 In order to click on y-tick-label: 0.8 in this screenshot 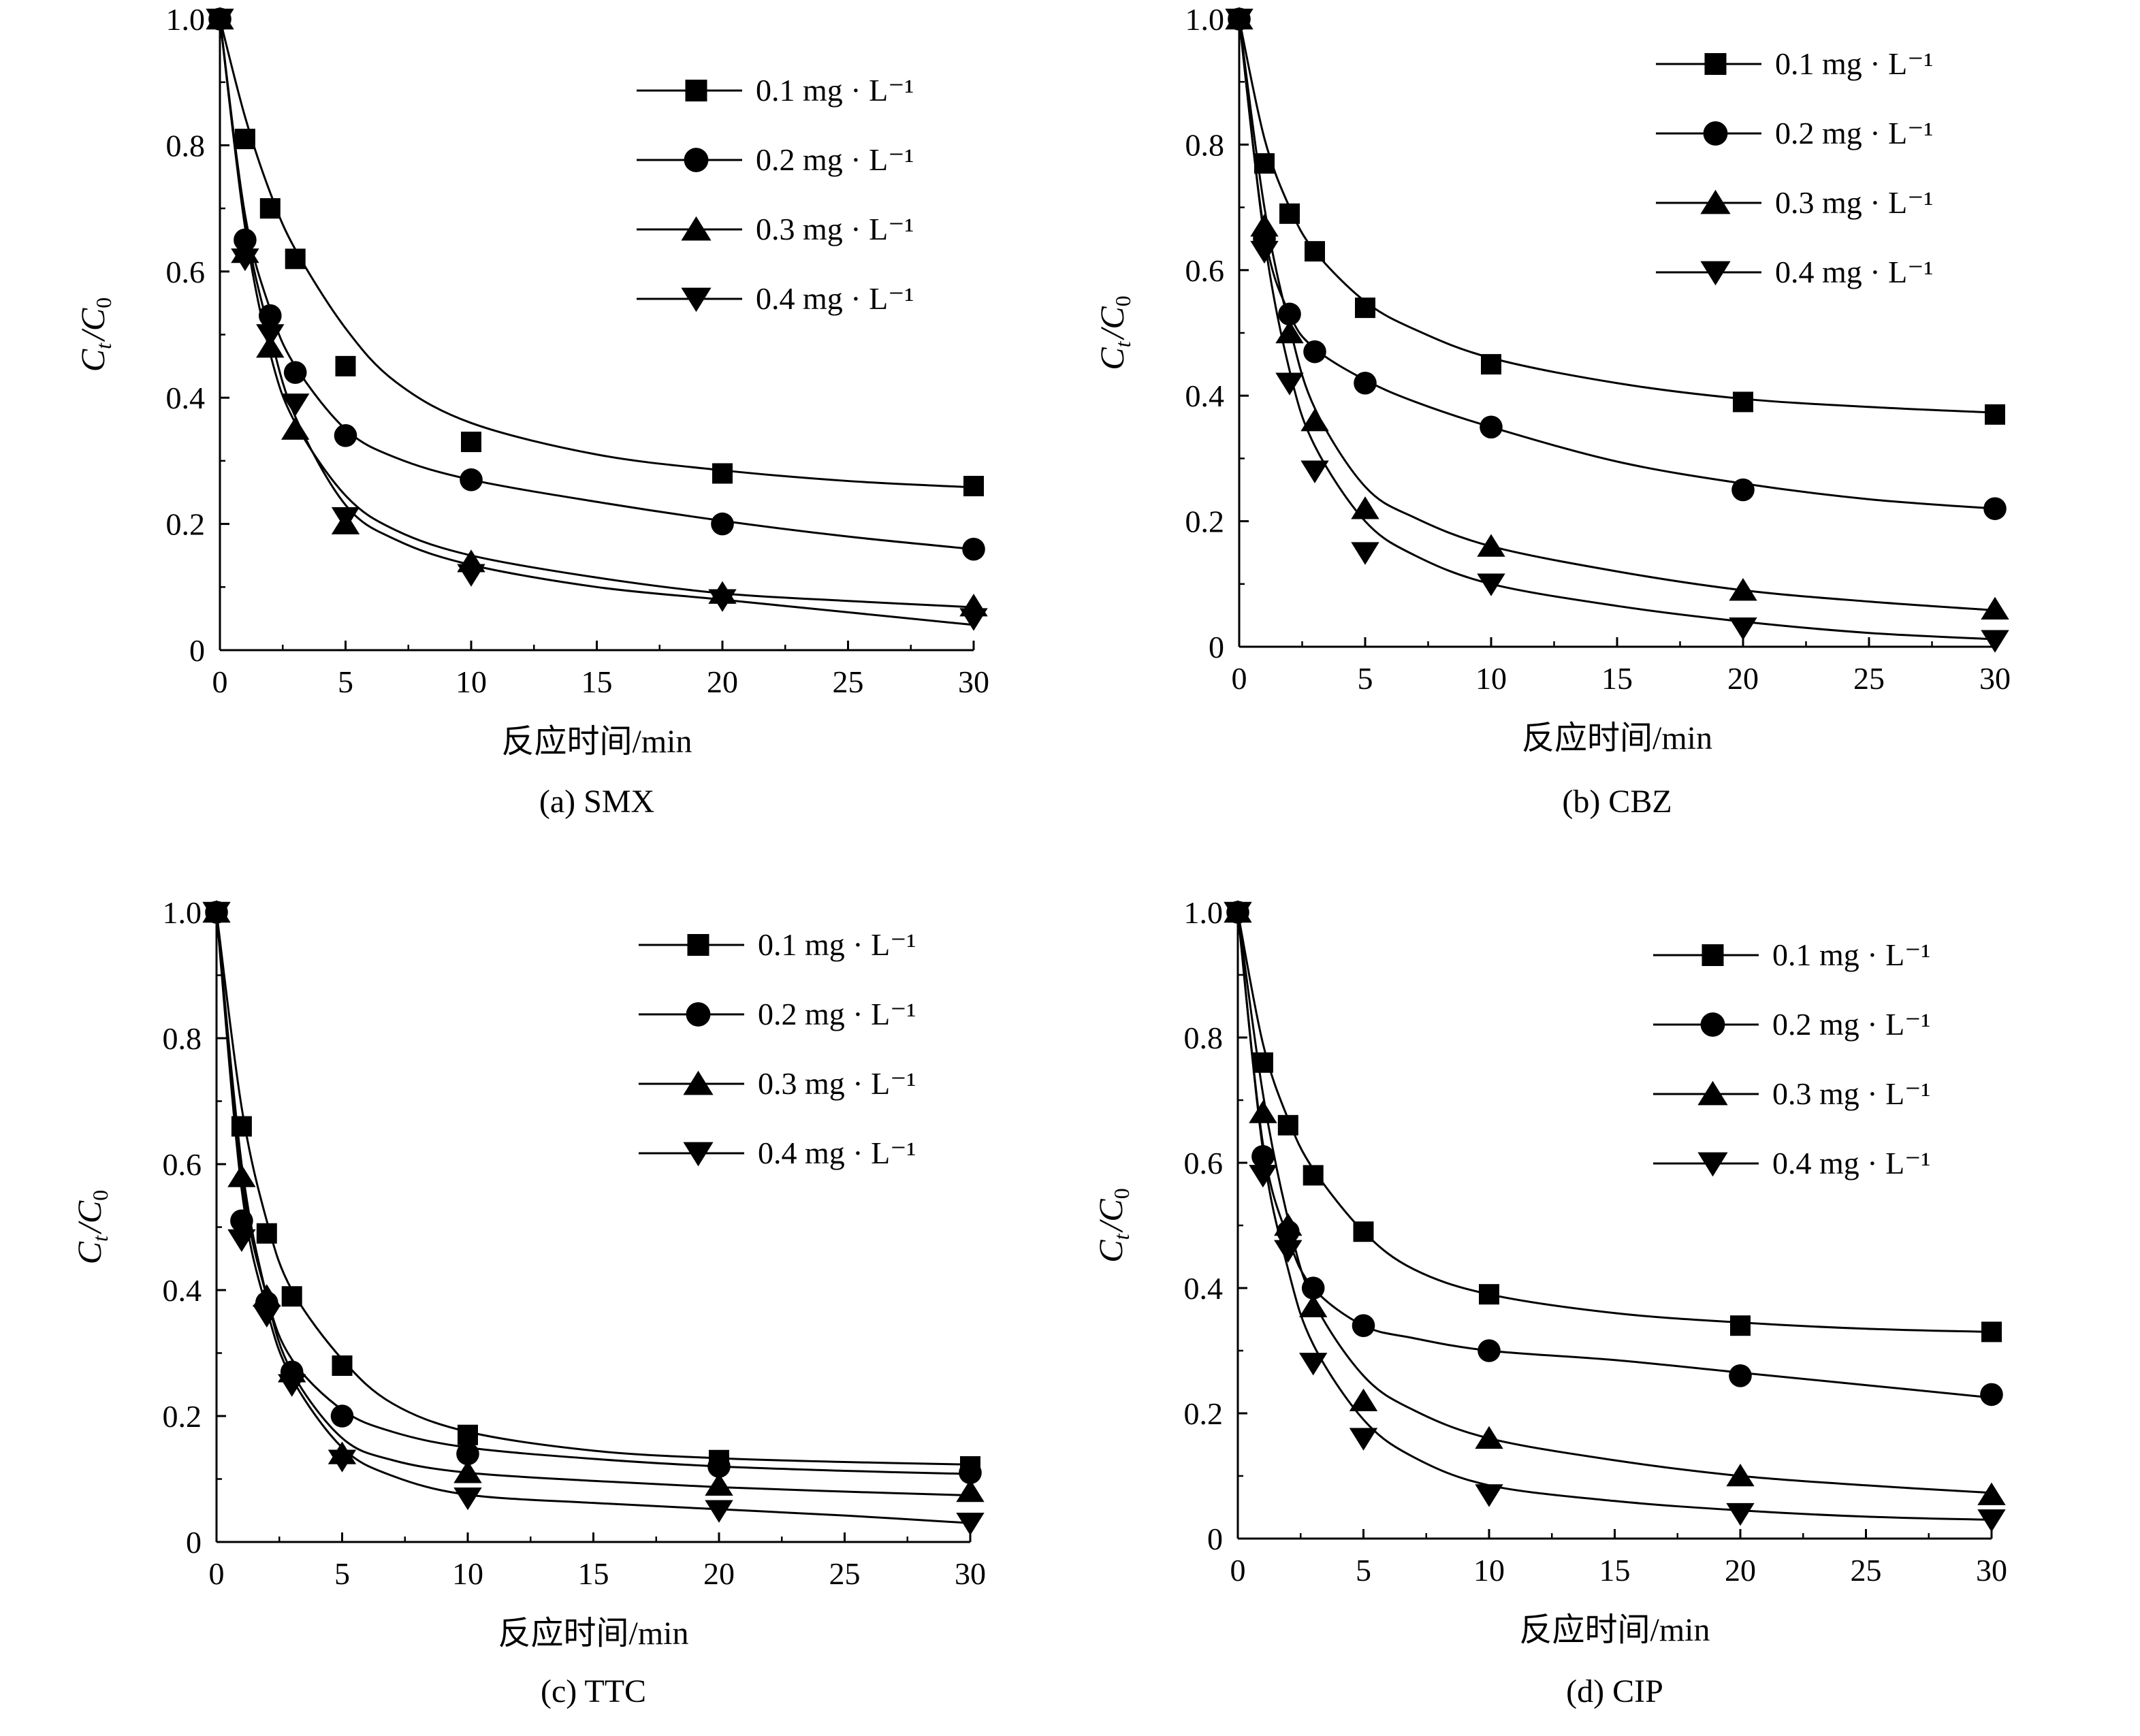, I will do `click(186, 145)`.